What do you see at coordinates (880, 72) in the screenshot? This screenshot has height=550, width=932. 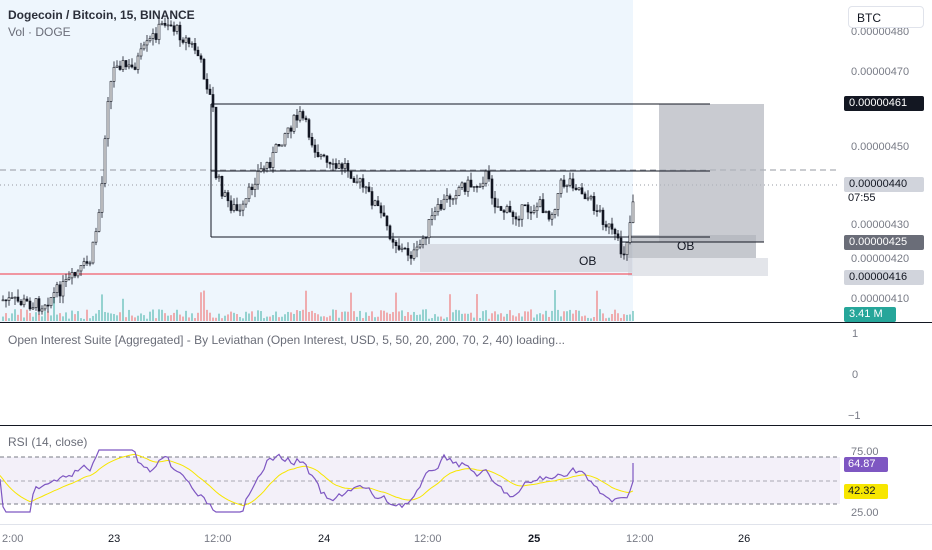 I see `price-tick: 0.00000470` at bounding box center [880, 72].